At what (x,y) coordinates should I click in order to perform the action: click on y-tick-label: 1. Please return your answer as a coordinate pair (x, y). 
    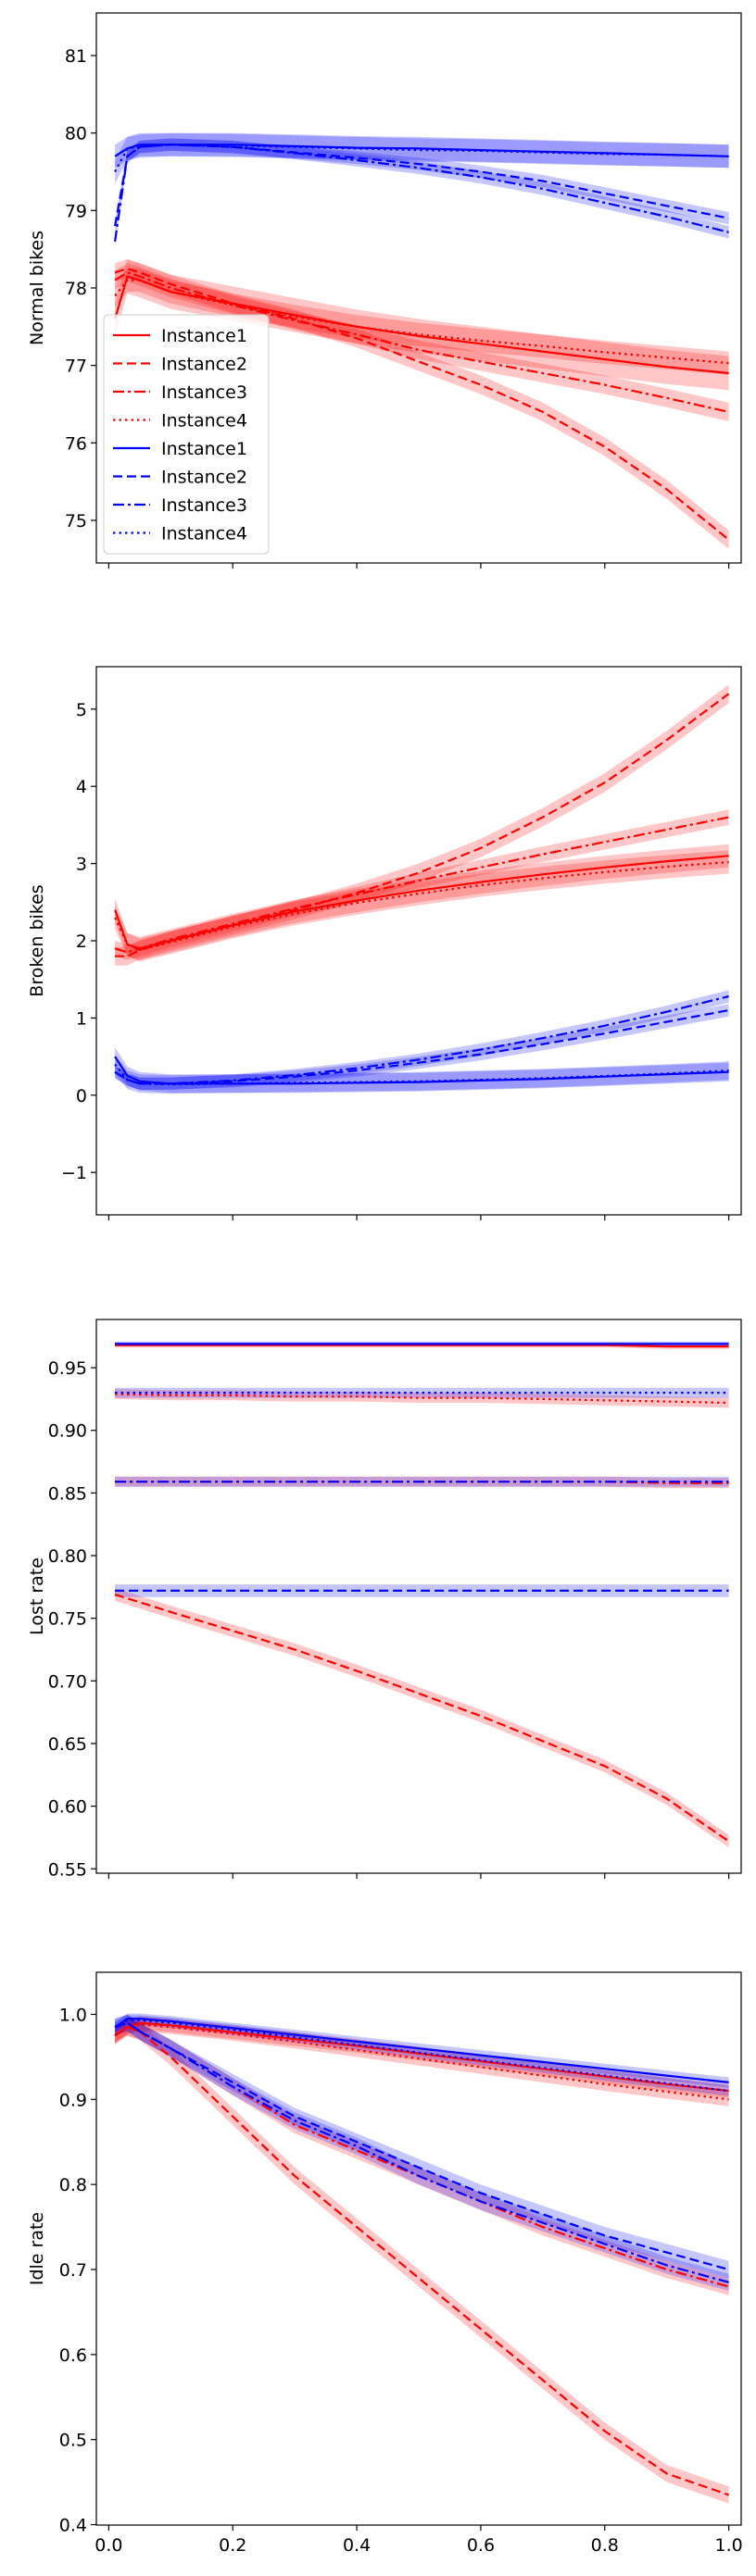
    Looking at the image, I should click on (81, 1019).